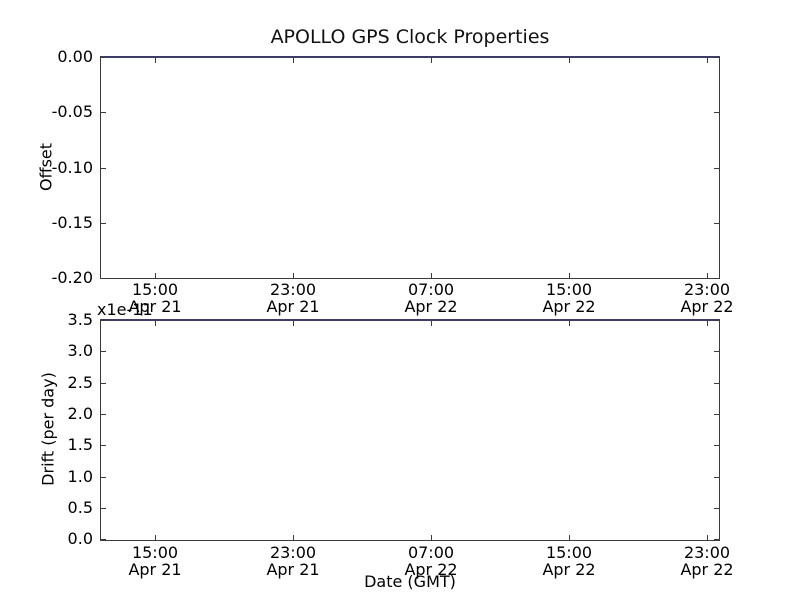 The height and width of the screenshot is (600, 800). What do you see at coordinates (72, 167) in the screenshot?
I see `y-tick-label: -0.10` at bounding box center [72, 167].